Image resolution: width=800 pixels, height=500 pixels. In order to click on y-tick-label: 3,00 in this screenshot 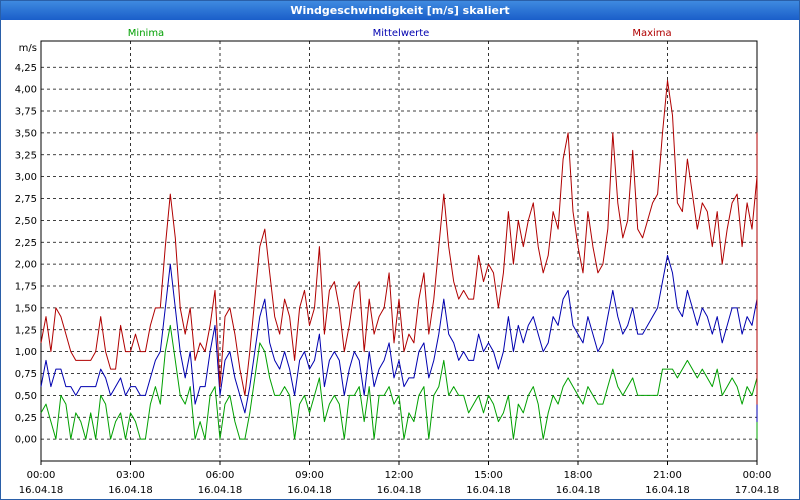, I will do `click(26, 177)`.